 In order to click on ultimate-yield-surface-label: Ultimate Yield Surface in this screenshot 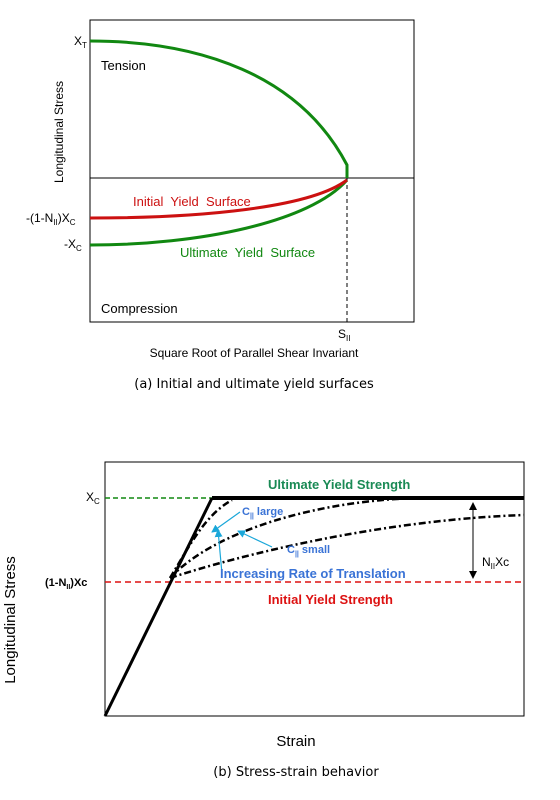, I will do `click(247, 252)`.